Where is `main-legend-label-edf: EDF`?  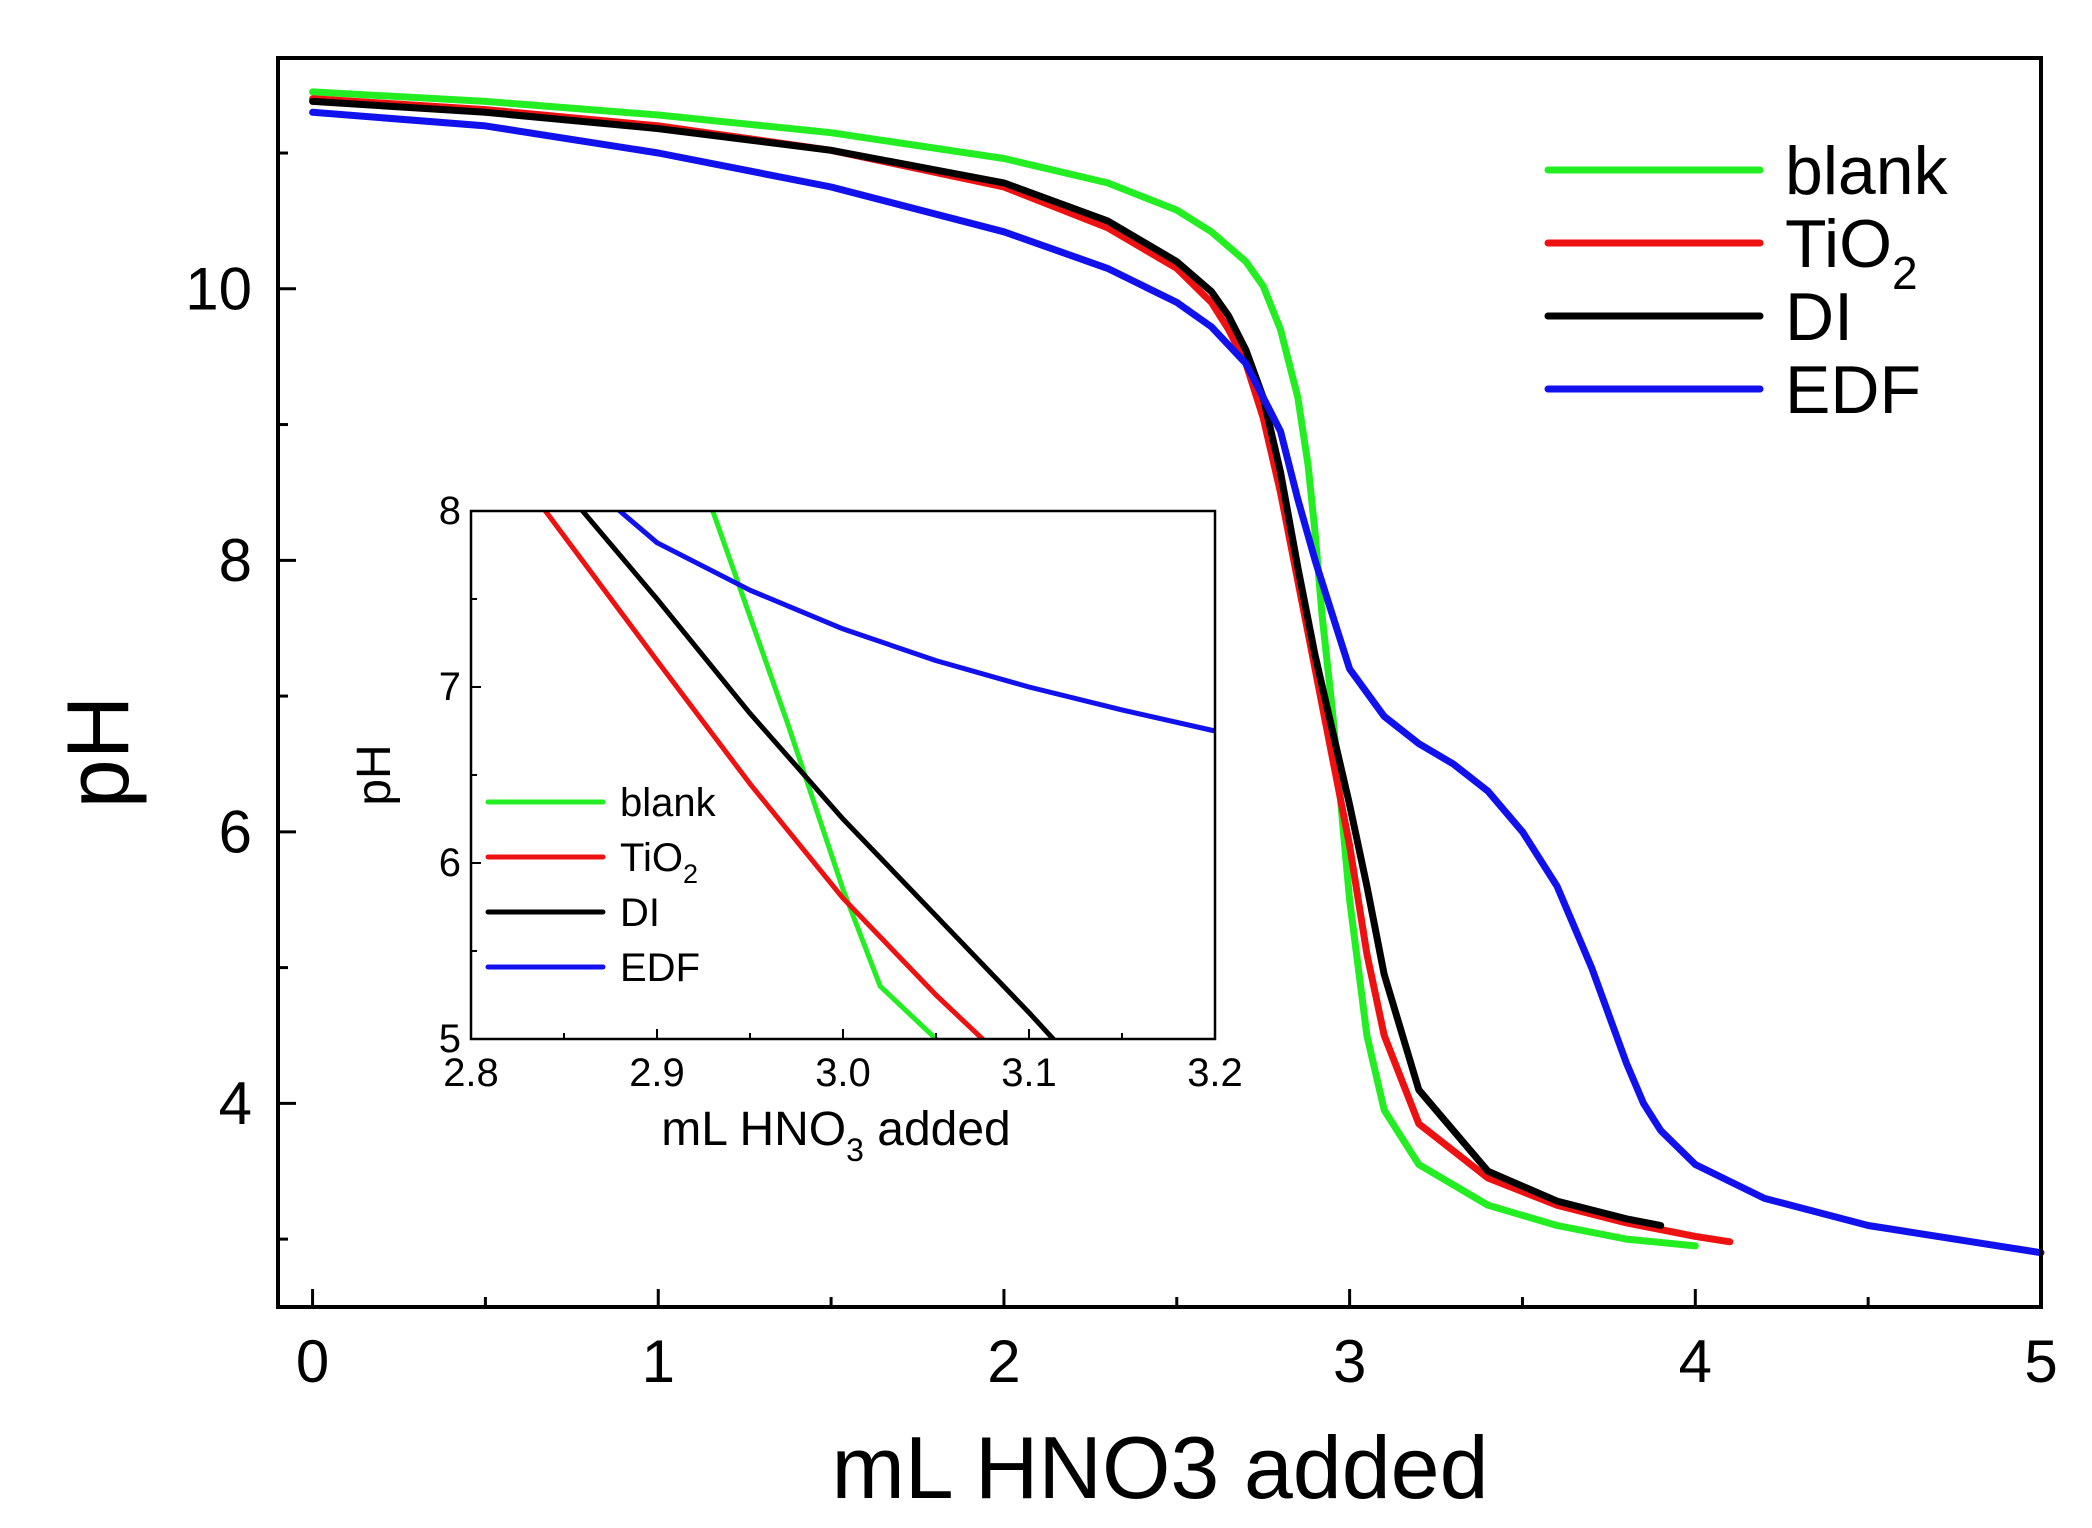 main-legend-label-edf: EDF is located at coordinates (1853, 390).